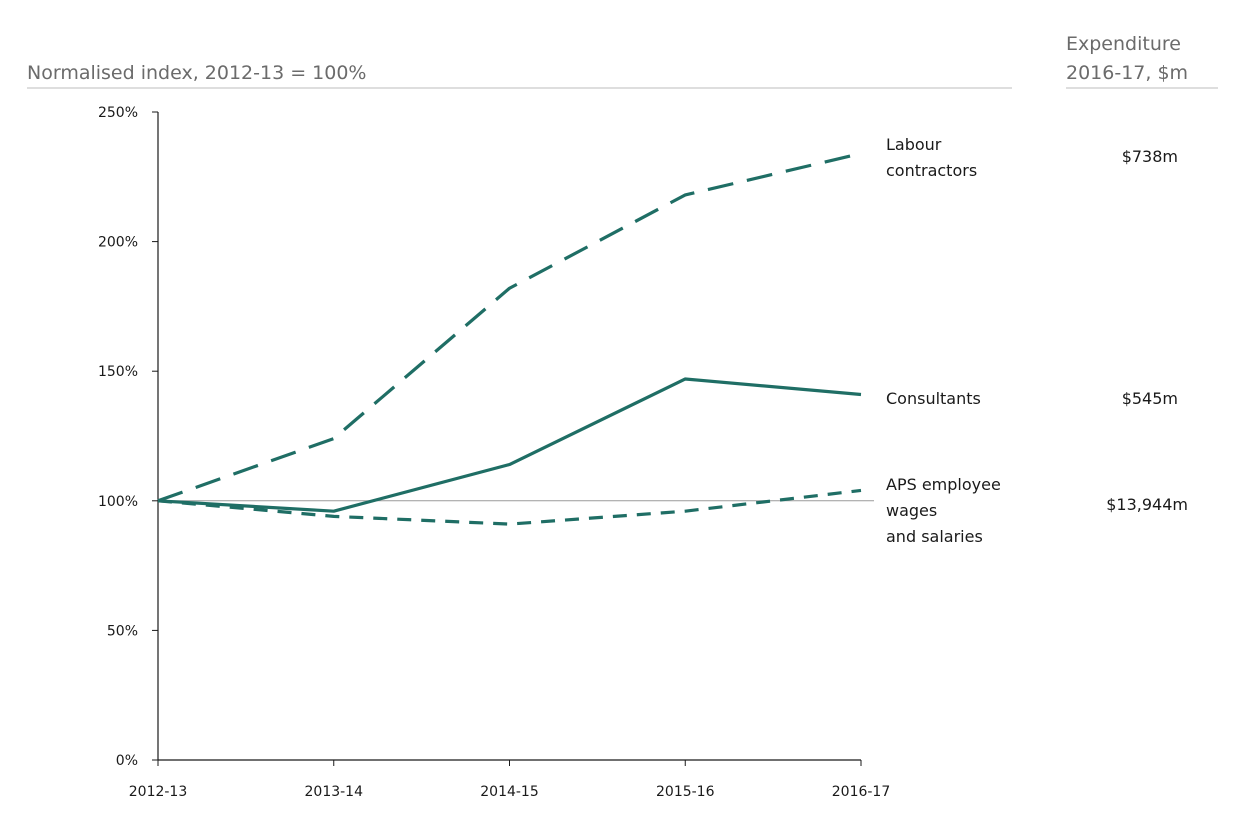 The height and width of the screenshot is (839, 1244). I want to click on chart-title: Normalised index, 2012-13 = 100%, so click(196, 73).